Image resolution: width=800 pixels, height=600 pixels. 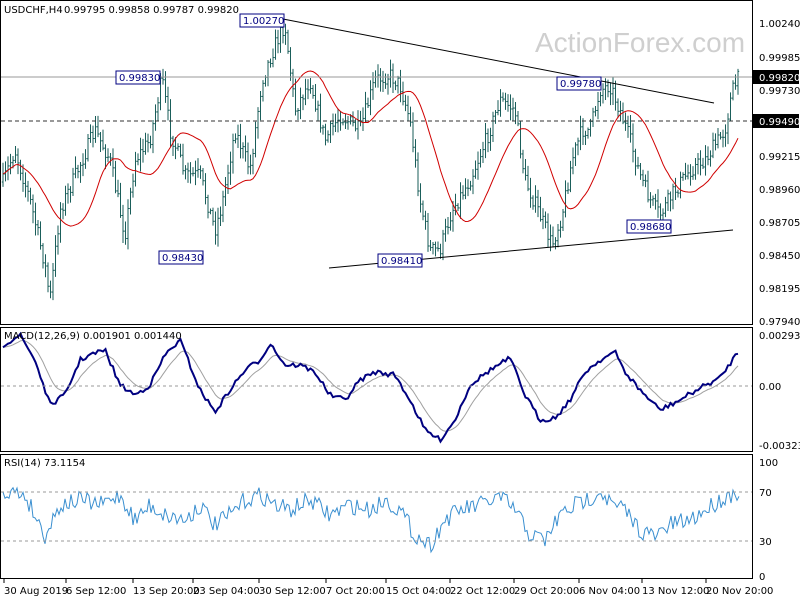 What do you see at coordinates (33, 10) in the screenshot?
I see `price-title: USDCHF,H4` at bounding box center [33, 10].